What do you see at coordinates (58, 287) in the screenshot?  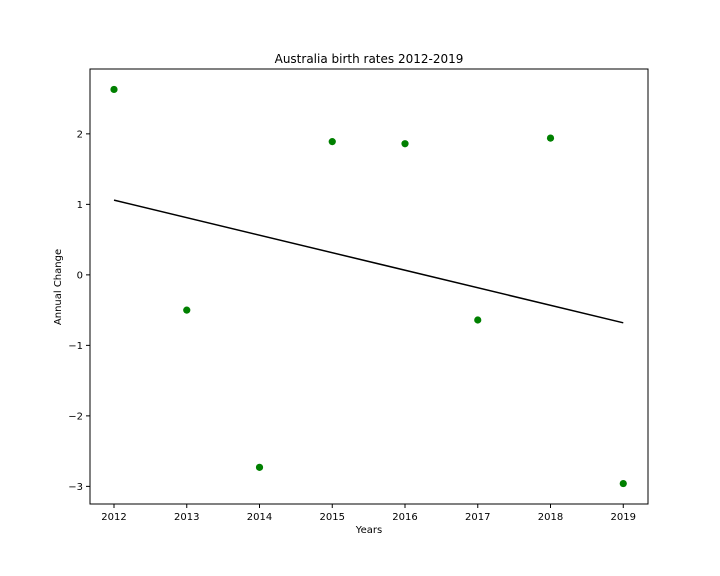 I see `y-axis-label: Annual Change` at bounding box center [58, 287].